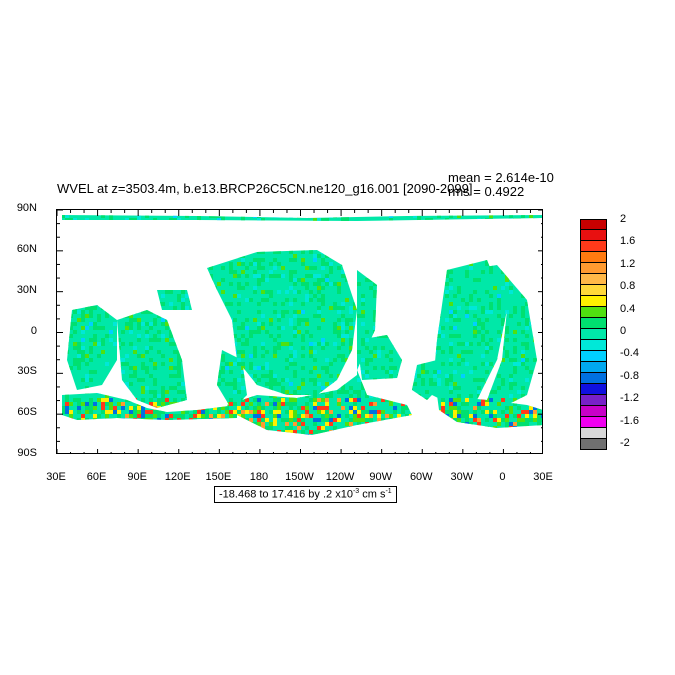  I want to click on x-tick-label: 150W, so click(299, 477).